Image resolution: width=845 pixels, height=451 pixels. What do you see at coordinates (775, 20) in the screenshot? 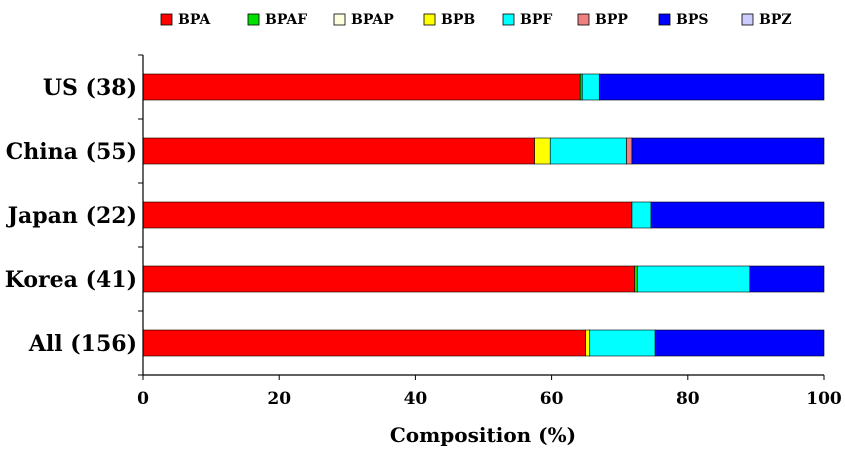
I see `legend-label-bpz: BPZ` at bounding box center [775, 20].